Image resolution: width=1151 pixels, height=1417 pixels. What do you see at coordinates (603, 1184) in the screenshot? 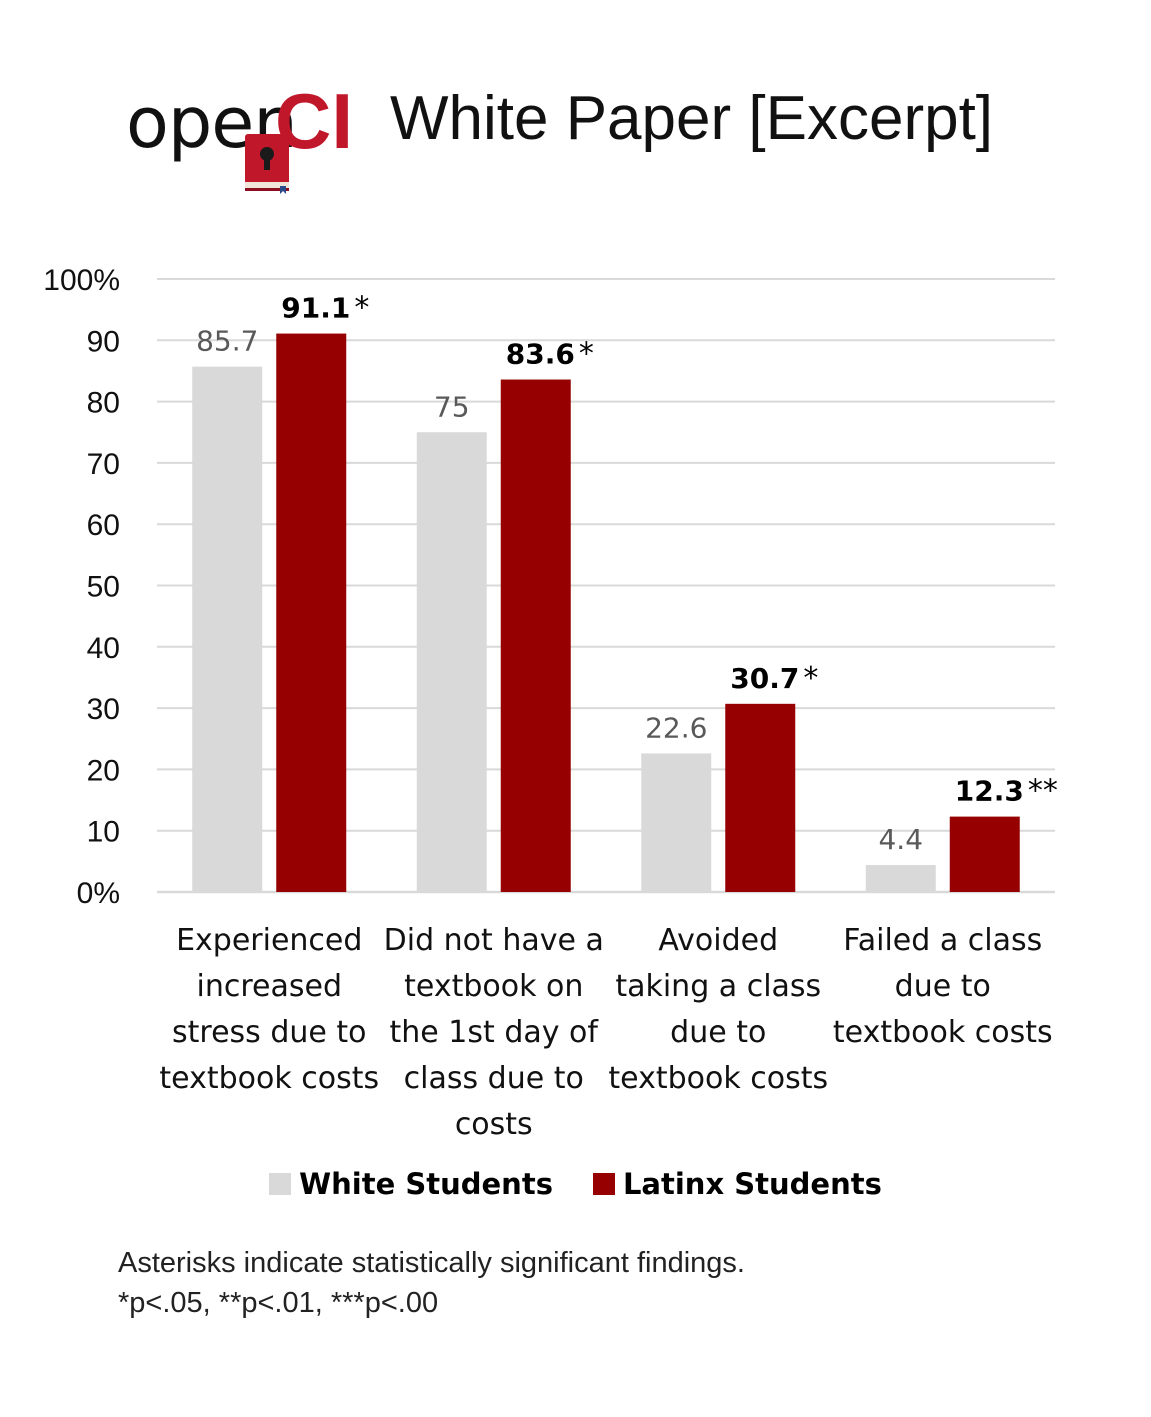
I see `legend-swatch-latinx` at bounding box center [603, 1184].